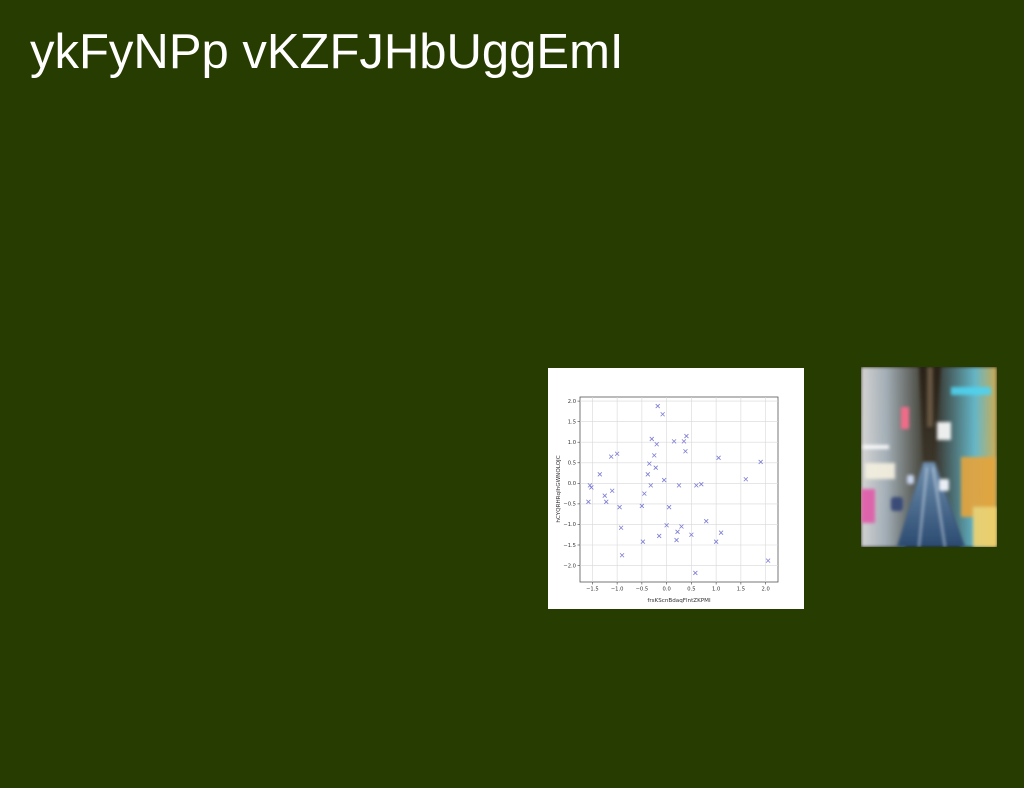  Describe the element at coordinates (766, 590) in the screenshot. I see `x-tick-label: 2.0` at that location.